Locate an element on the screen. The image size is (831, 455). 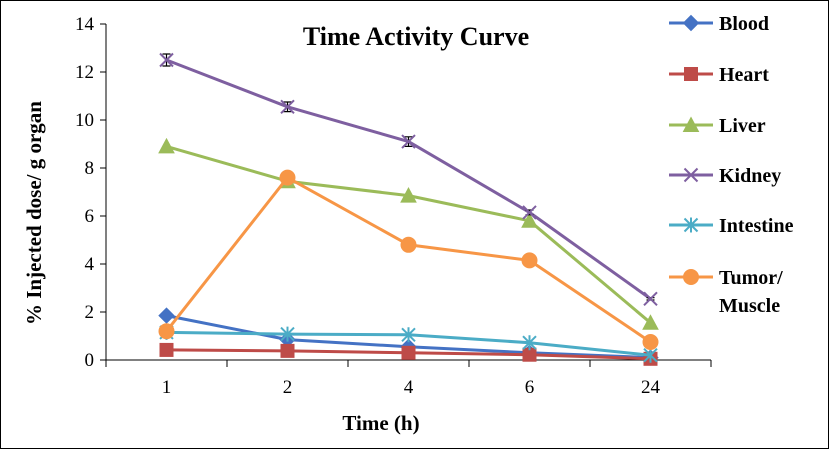
series-intestine is located at coordinates (408, 343).